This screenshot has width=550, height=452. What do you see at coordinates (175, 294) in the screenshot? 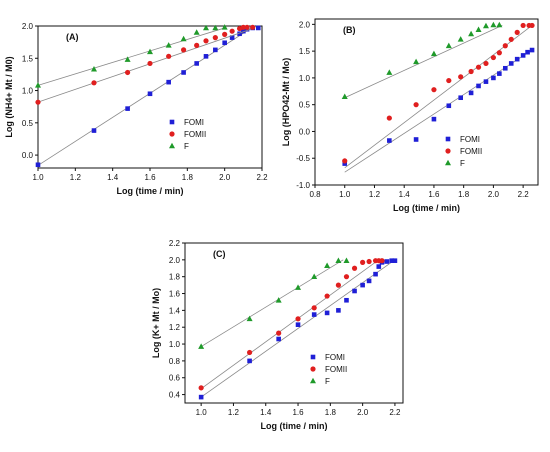
I see `y-tick-label: 1.6` at bounding box center [175, 294].